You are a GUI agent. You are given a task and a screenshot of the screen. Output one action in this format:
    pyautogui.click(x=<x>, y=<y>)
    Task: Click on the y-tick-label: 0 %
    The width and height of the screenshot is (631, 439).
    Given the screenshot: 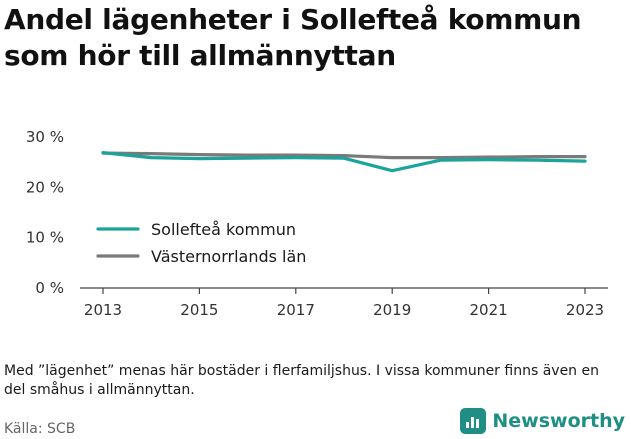 What is the action you would take?
    pyautogui.click(x=49, y=288)
    